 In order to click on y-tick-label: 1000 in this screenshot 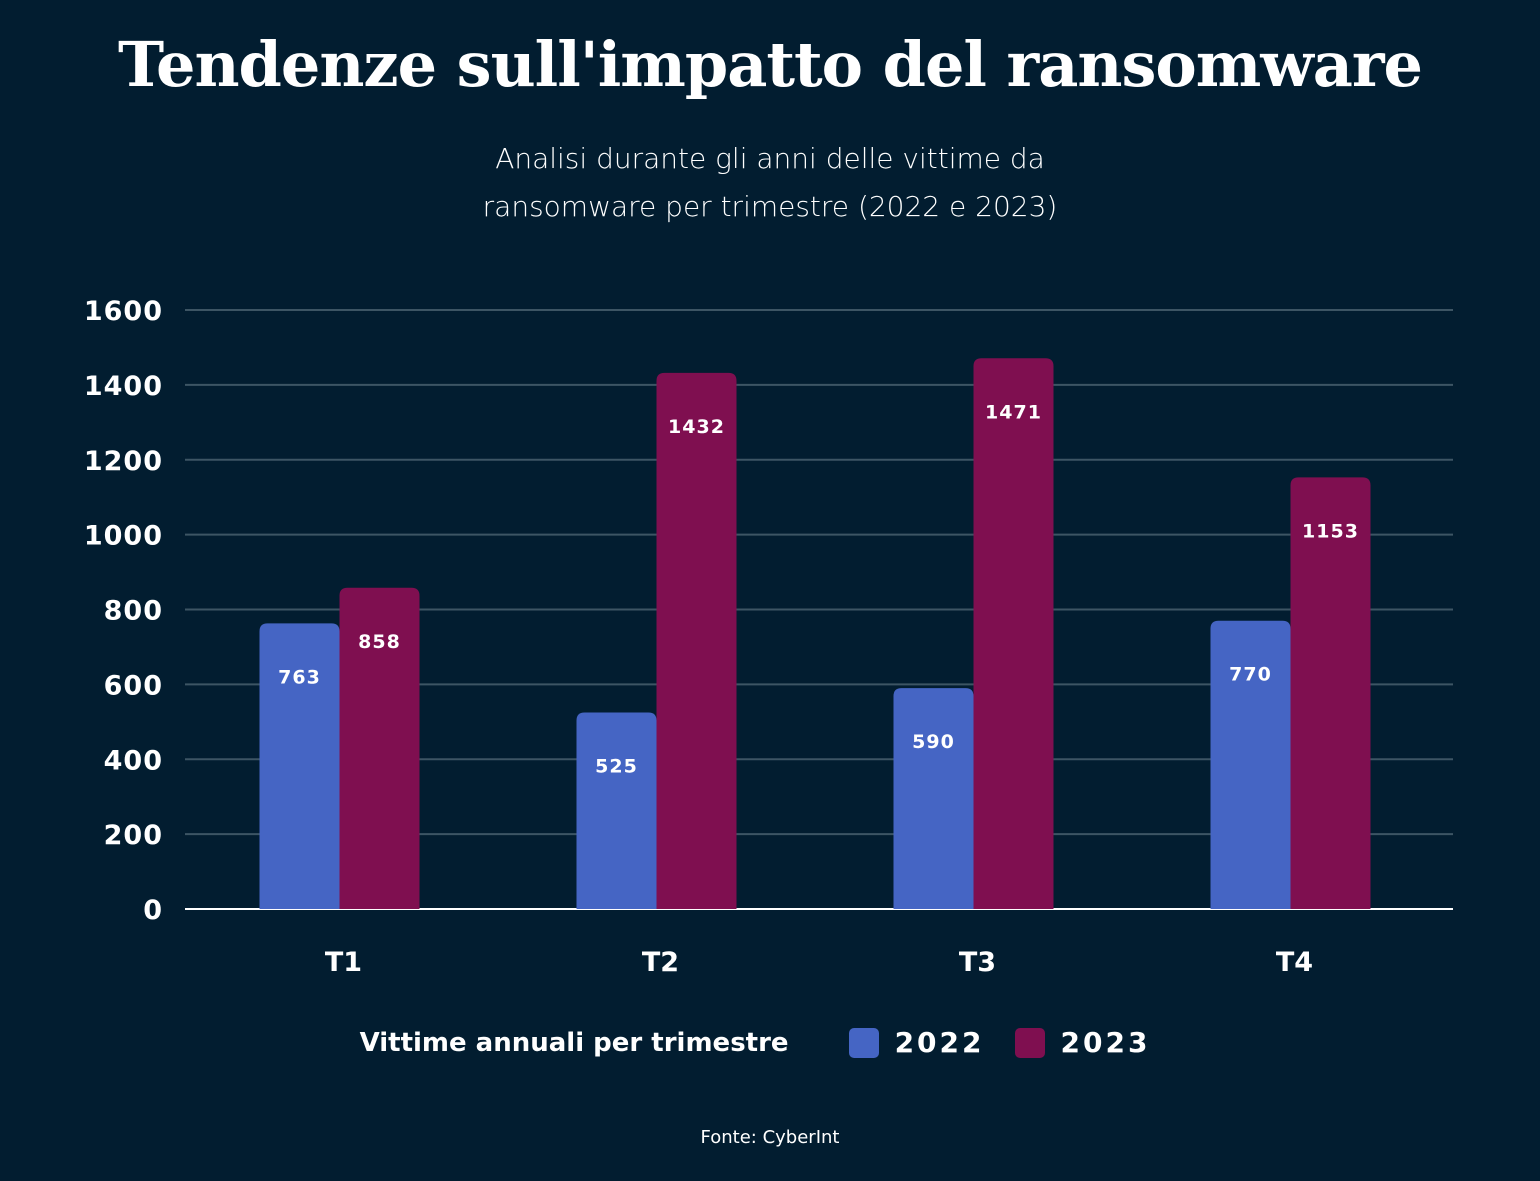, I will do `click(123, 536)`.